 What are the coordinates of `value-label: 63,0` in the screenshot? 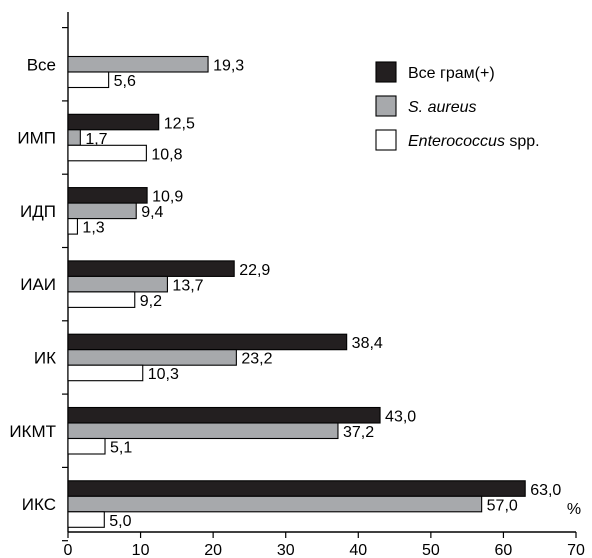 It's located at (545, 490).